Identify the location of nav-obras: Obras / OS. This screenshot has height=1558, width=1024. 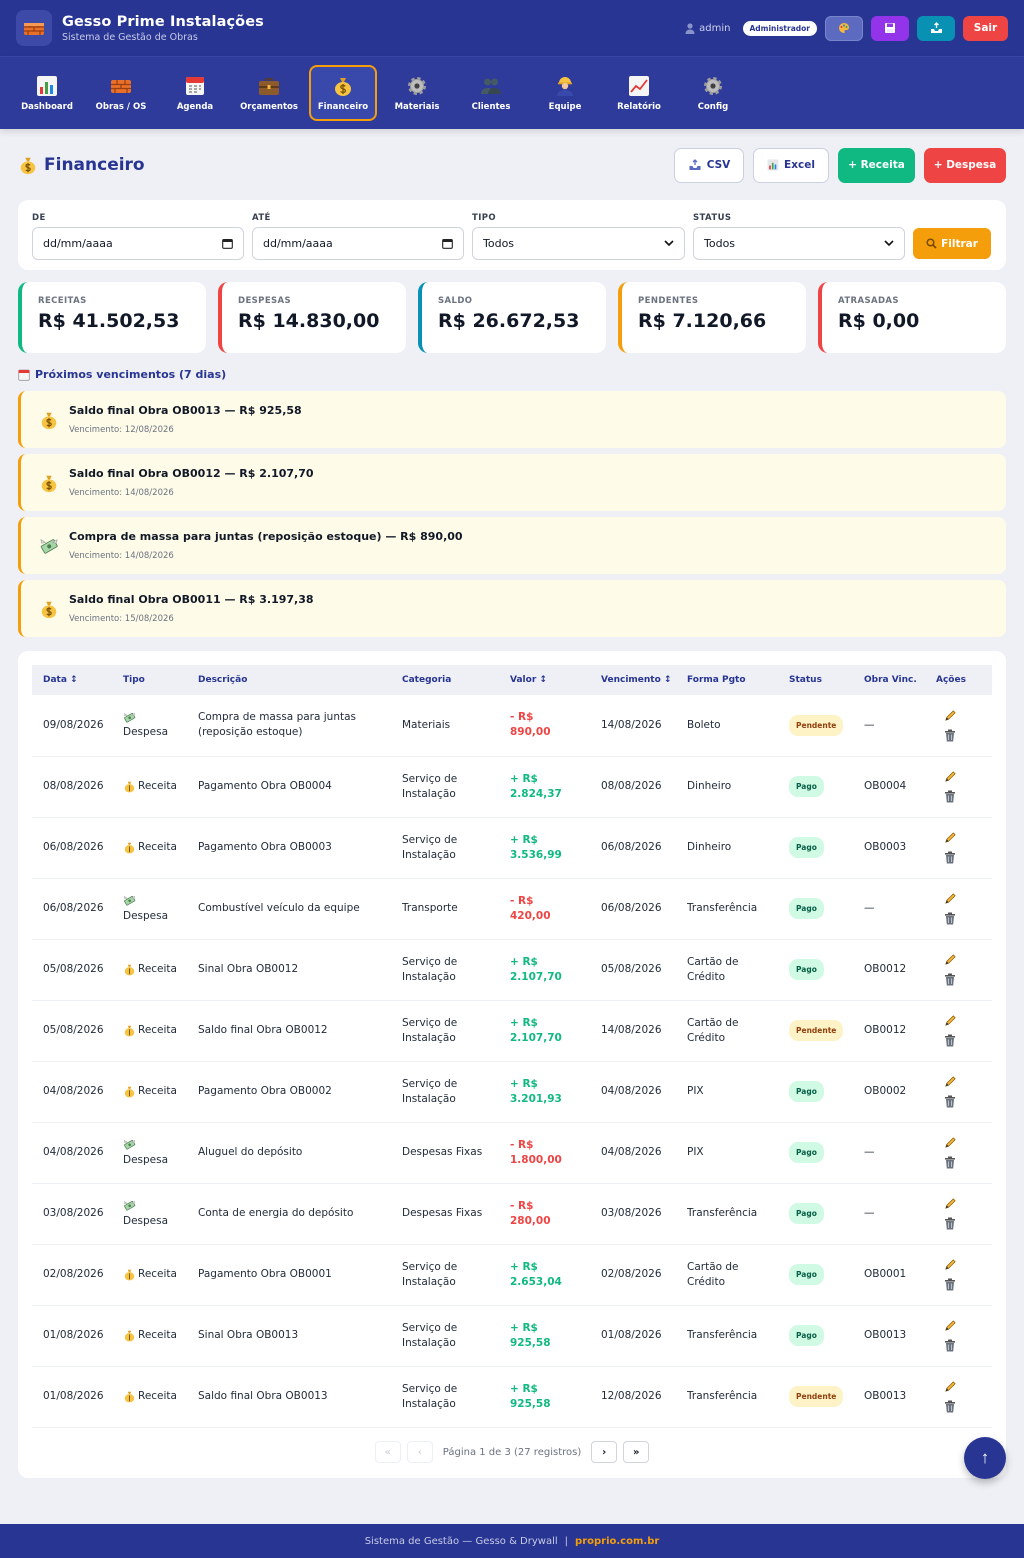
(121, 93).